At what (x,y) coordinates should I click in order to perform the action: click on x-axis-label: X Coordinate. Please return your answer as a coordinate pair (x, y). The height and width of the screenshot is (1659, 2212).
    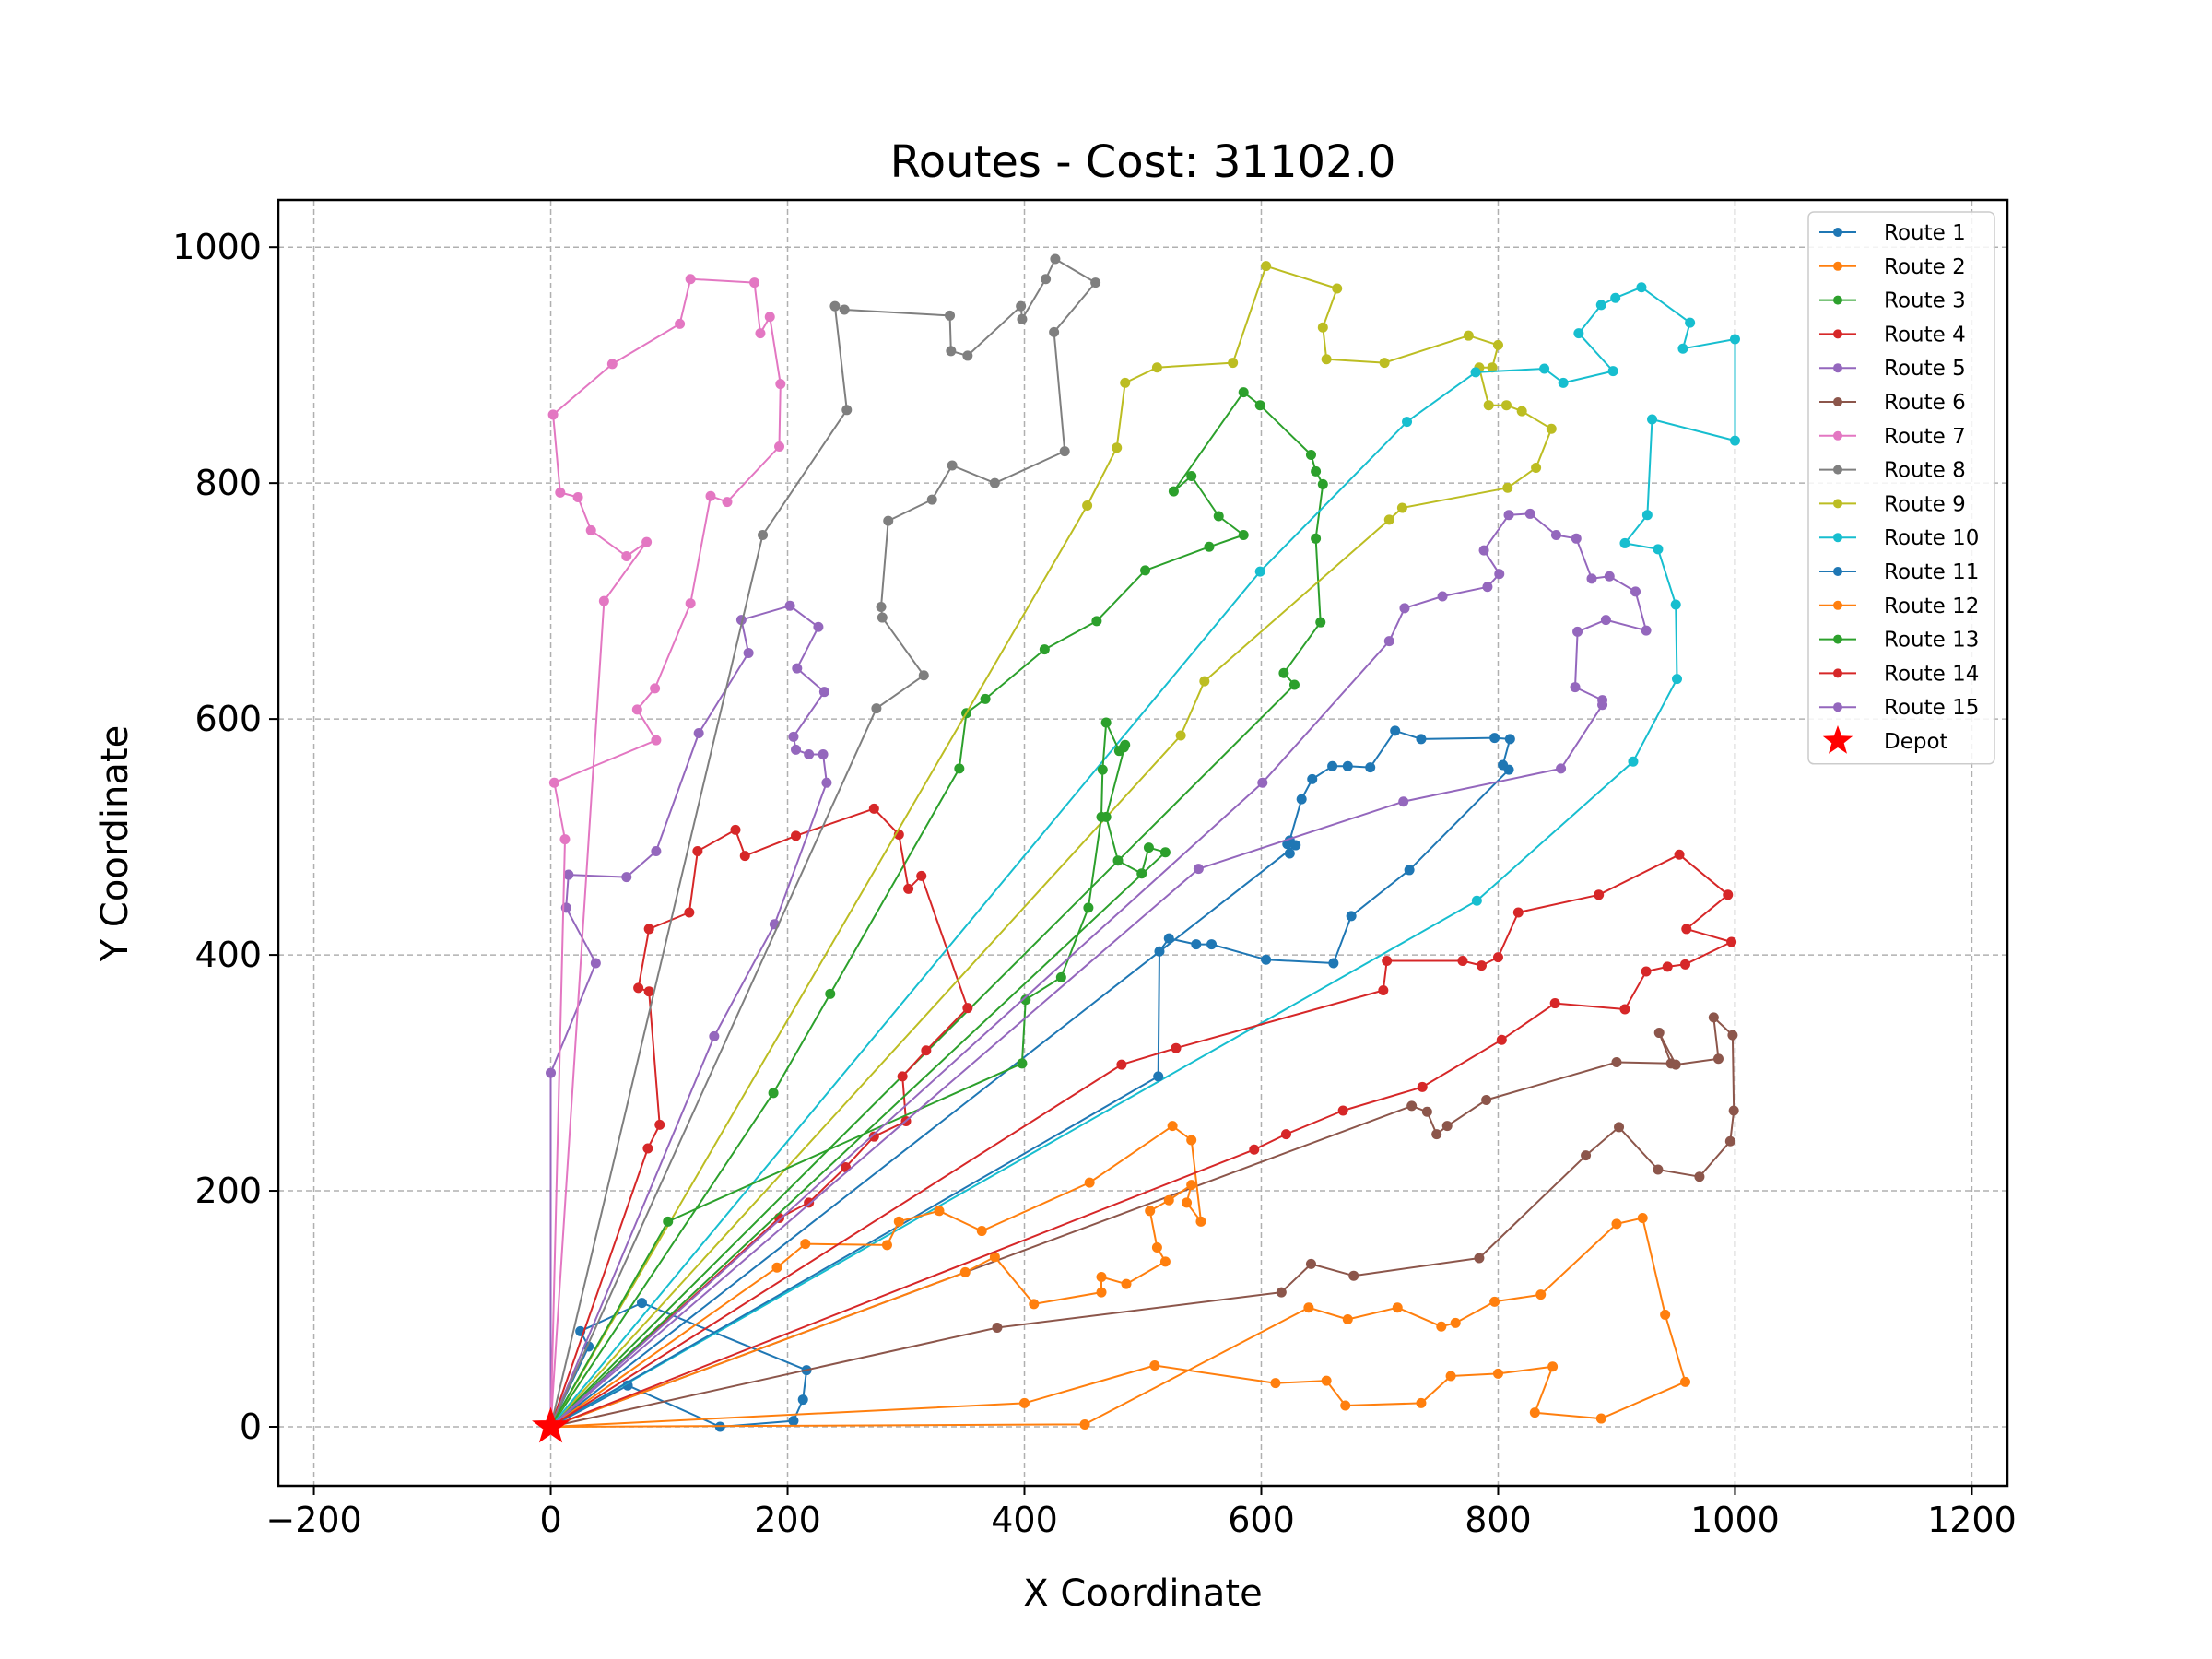
    Looking at the image, I should click on (1142, 1593).